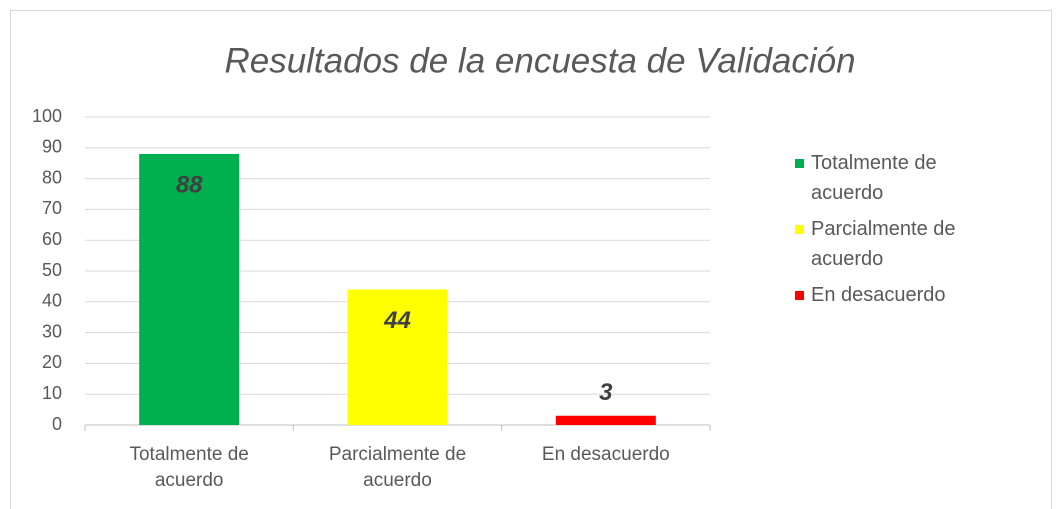 The image size is (1062, 509). Describe the element at coordinates (52, 239) in the screenshot. I see `y-tick-label: 60` at that location.